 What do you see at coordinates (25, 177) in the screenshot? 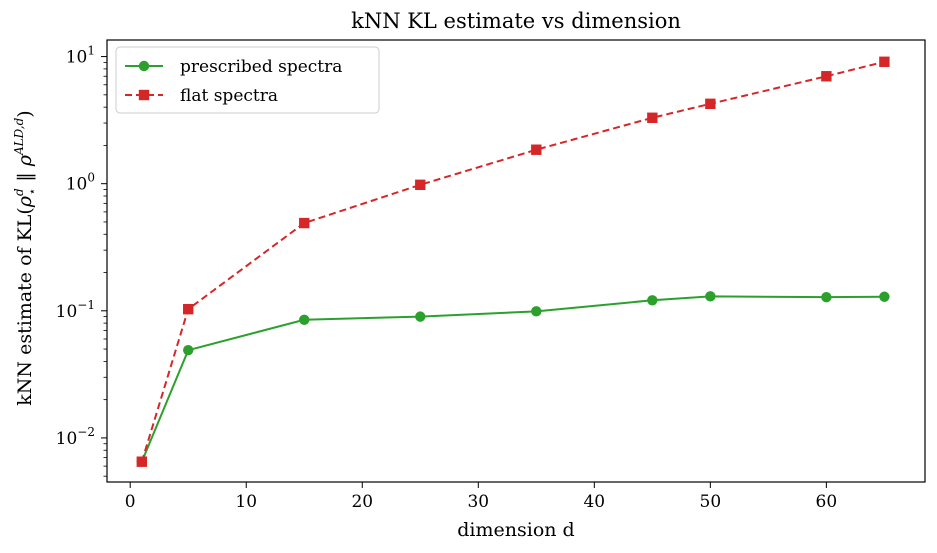
I see `y-label-sep: ‖` at bounding box center [25, 177].